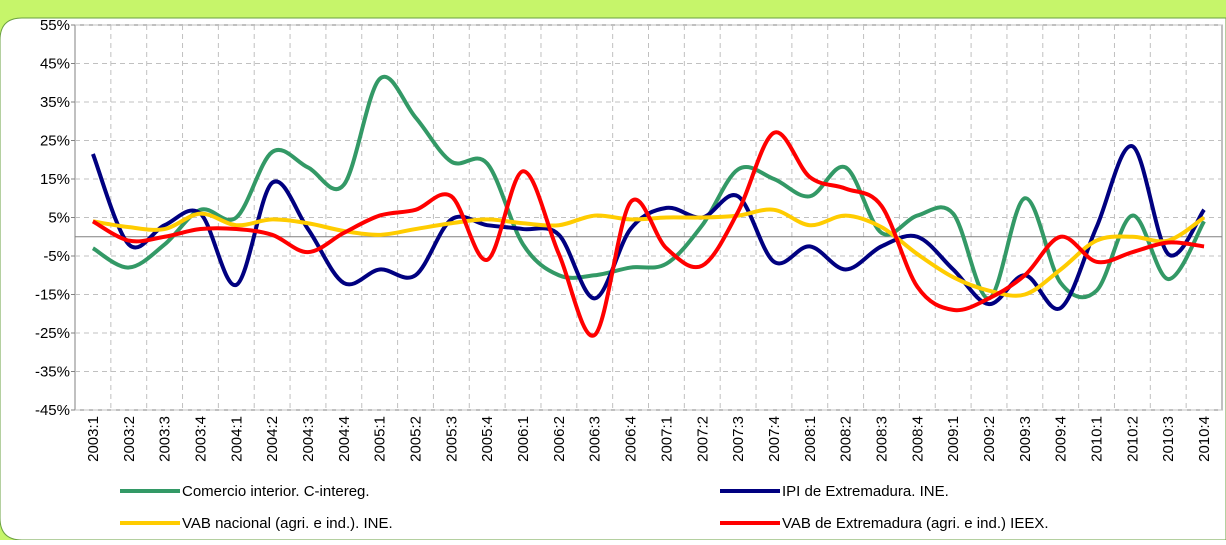 This screenshot has width=1226, height=545. What do you see at coordinates (55, 141) in the screenshot?
I see `y-tick-label: 25%` at bounding box center [55, 141].